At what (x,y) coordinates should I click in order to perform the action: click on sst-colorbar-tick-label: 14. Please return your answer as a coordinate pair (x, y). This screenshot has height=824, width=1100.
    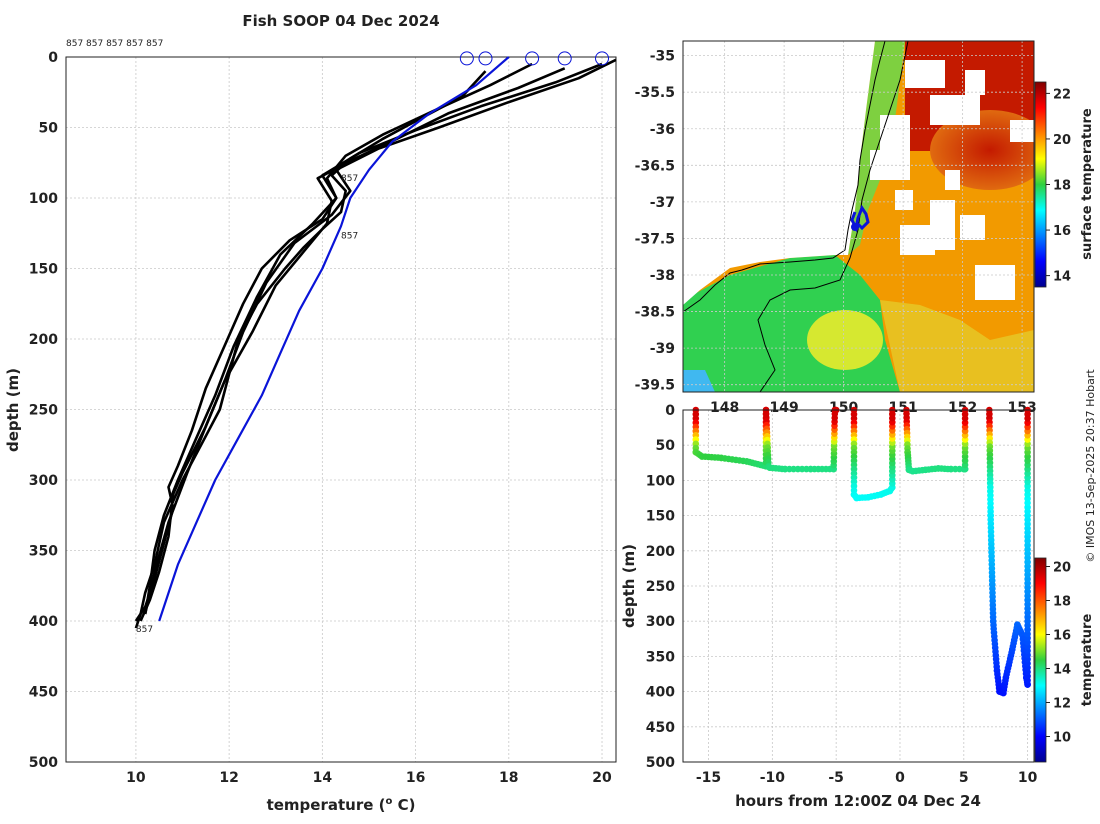
    Looking at the image, I should click on (1062, 277).